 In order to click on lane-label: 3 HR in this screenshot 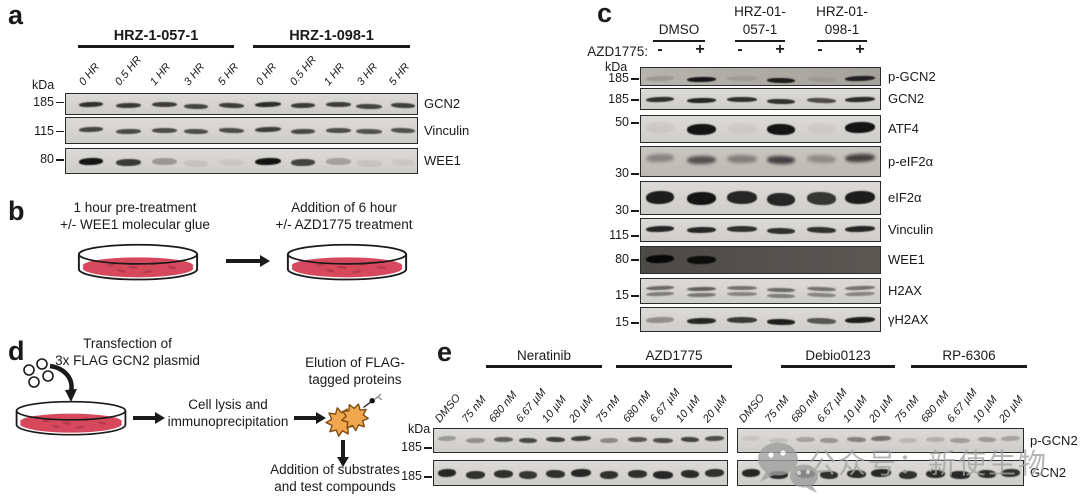, I will do `click(367, 74)`.